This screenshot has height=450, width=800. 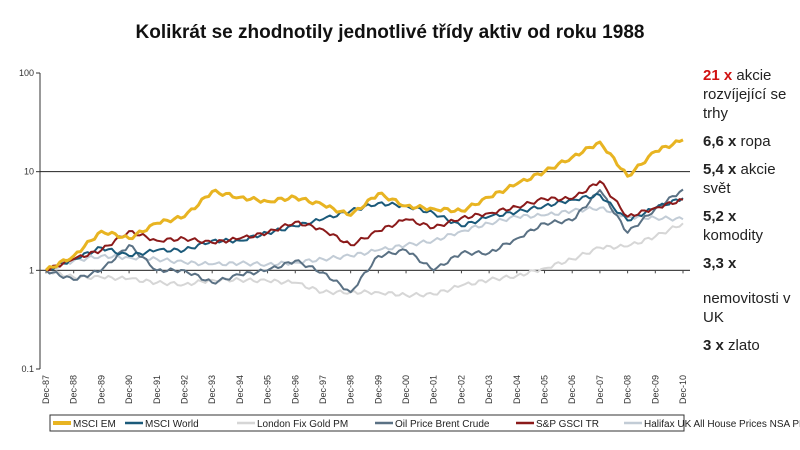 What do you see at coordinates (74, 389) in the screenshot?
I see `x-tick-label: Dec-88` at bounding box center [74, 389].